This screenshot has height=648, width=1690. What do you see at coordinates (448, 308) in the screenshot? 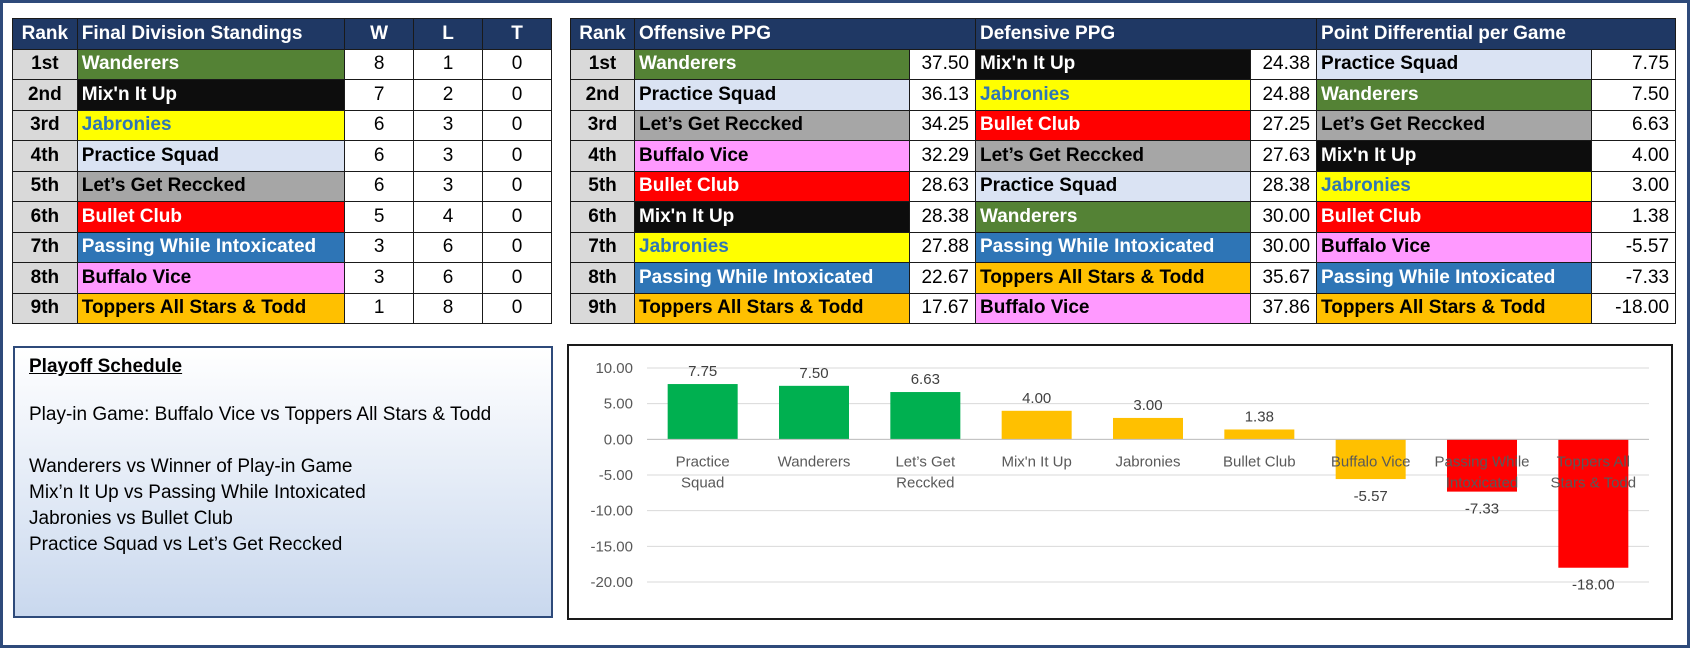
I see `losses-cell: 8` at bounding box center [448, 308].